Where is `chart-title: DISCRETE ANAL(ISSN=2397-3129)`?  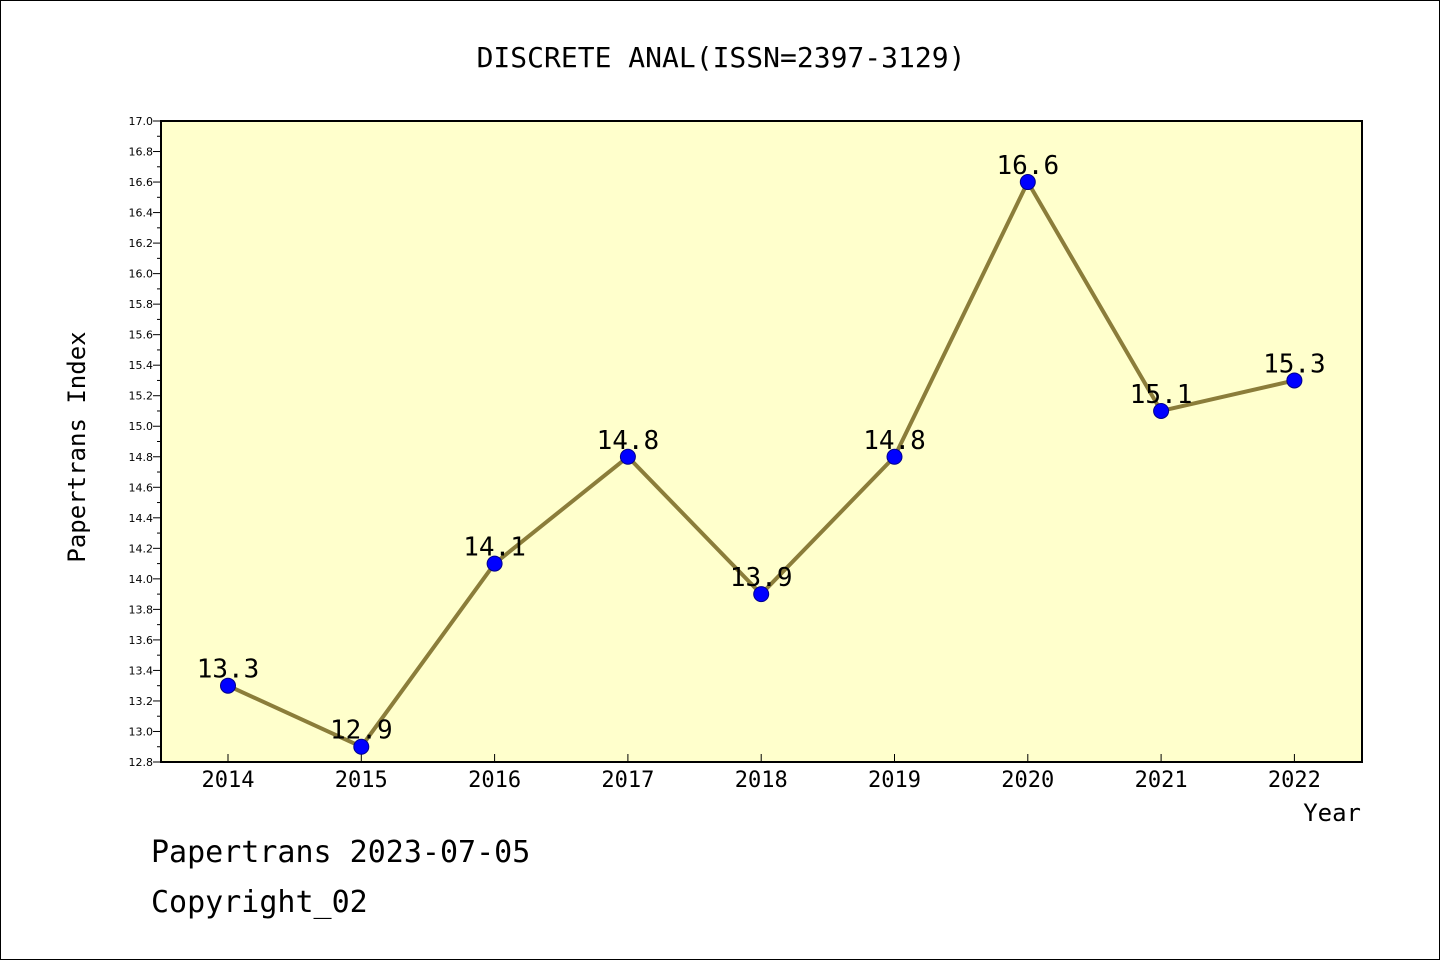
chart-title: DISCRETE ANAL(ISSN=2397-3129) is located at coordinates (721, 57).